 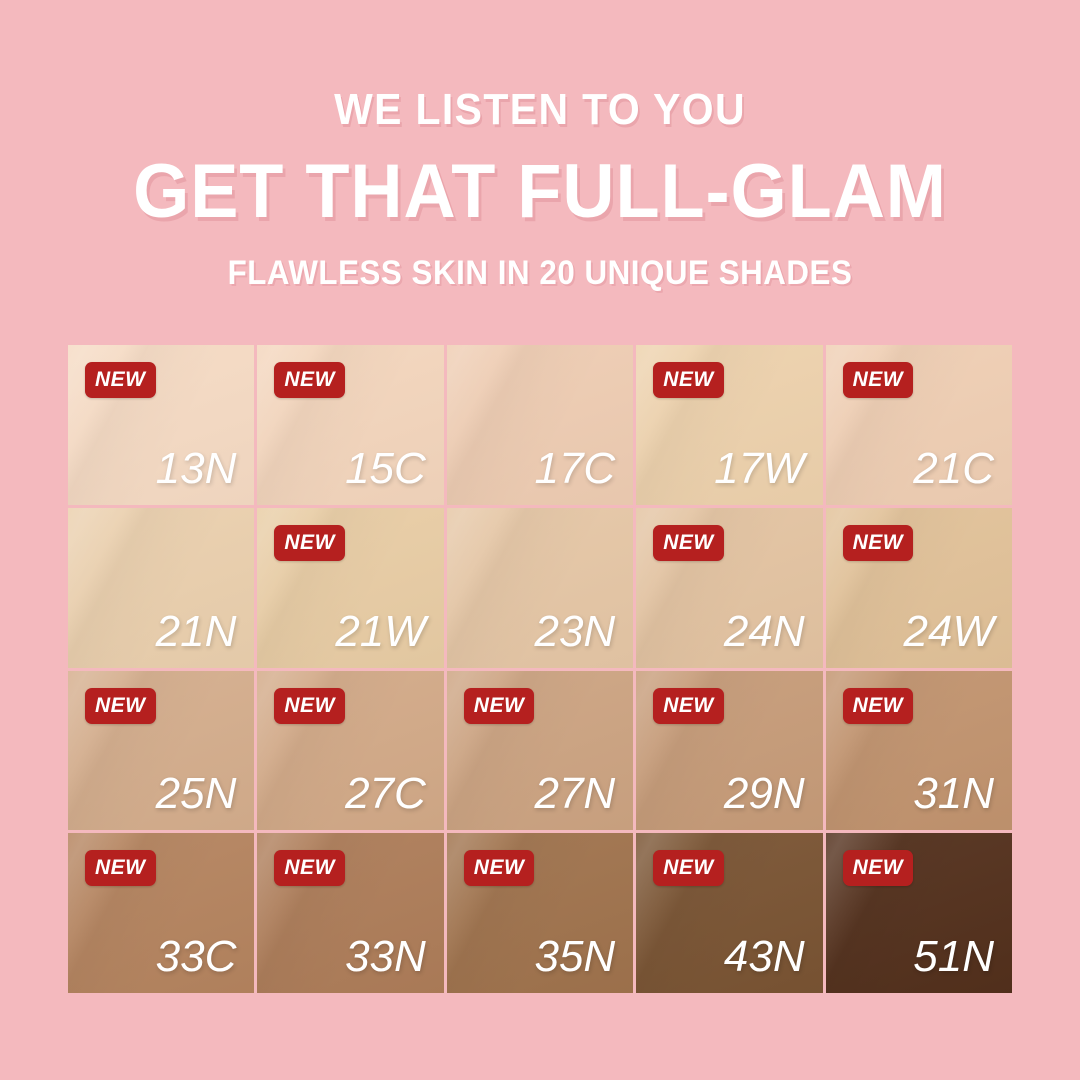 What do you see at coordinates (729, 750) in the screenshot?
I see `shade-swatch-29n: NEW 29N` at bounding box center [729, 750].